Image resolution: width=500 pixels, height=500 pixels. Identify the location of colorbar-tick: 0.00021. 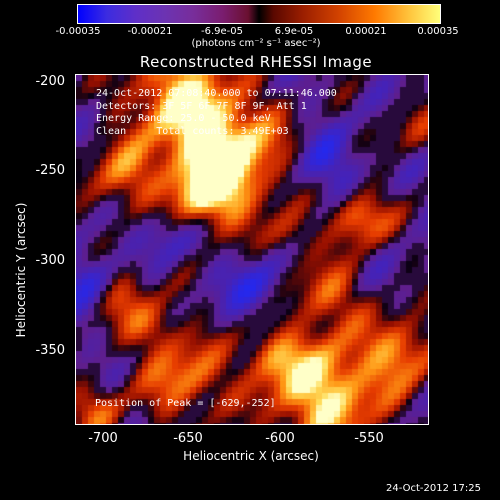
(366, 31).